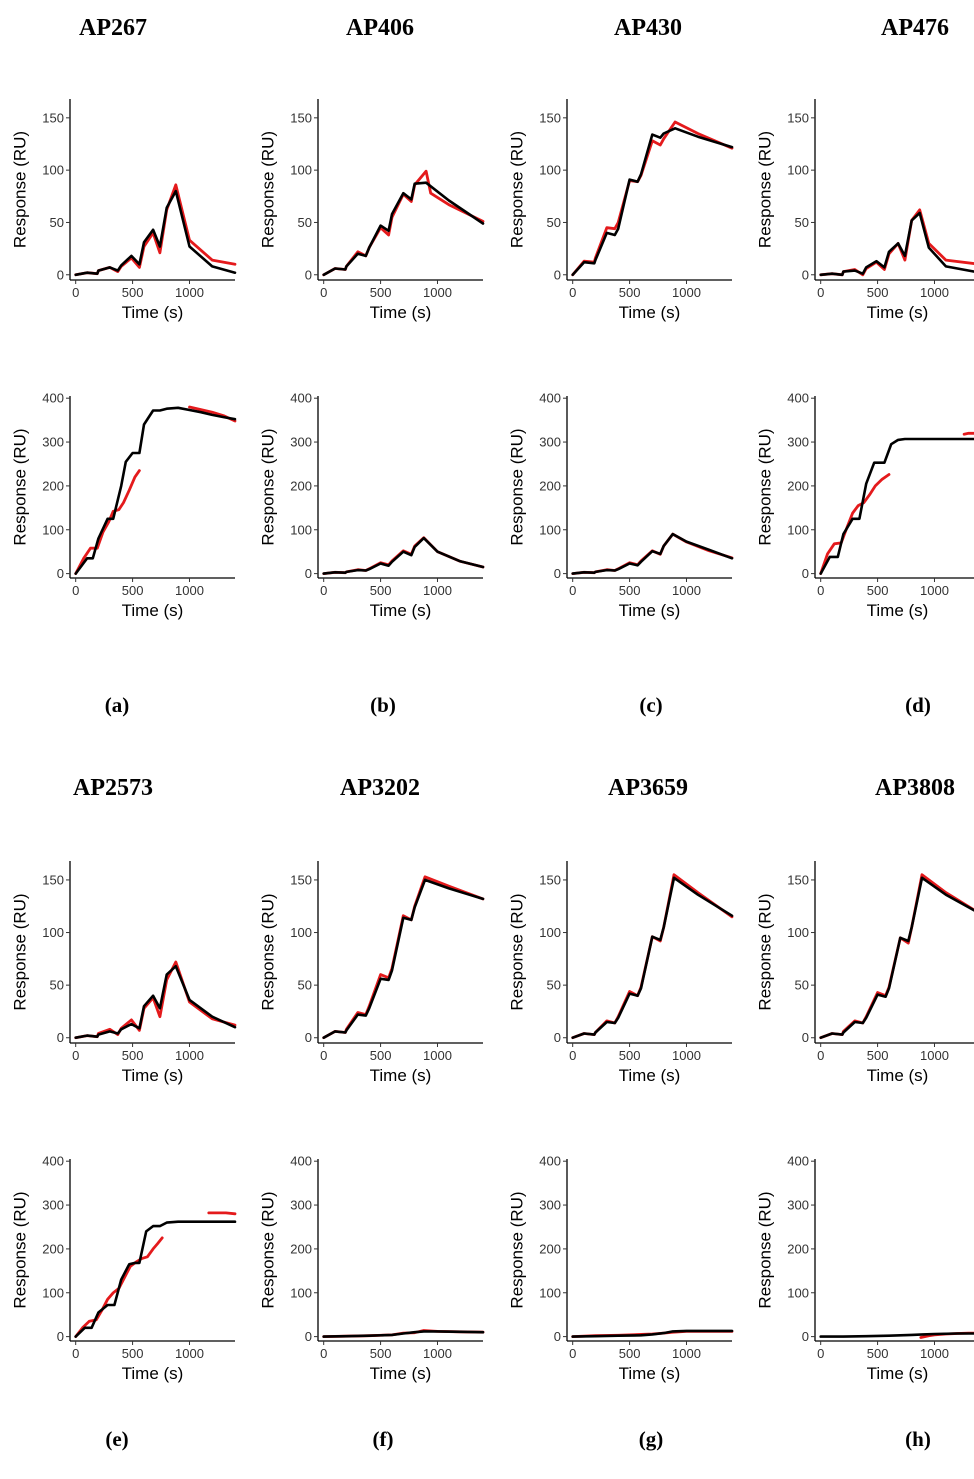  I want to click on panel-caption-d: (d), so click(918, 705).